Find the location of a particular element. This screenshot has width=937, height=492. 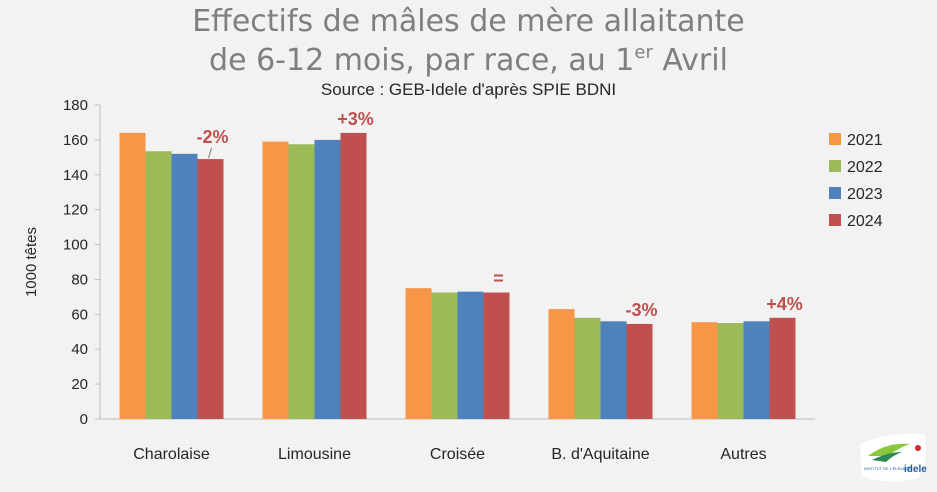

logo-swoosh-icon is located at coordinates (889, 449).